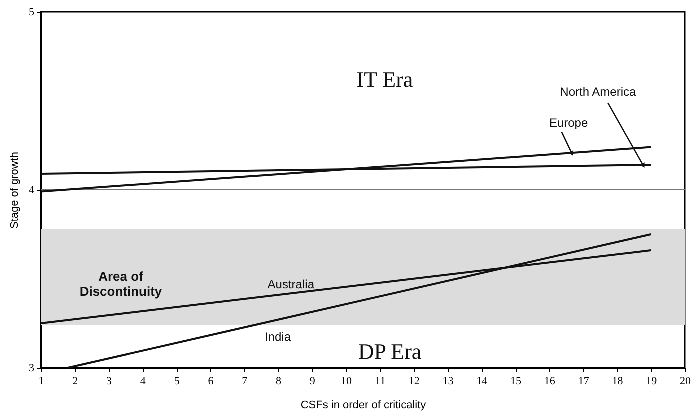 The height and width of the screenshot is (417, 693). I want to click on x-tick-label: 16, so click(550, 382).